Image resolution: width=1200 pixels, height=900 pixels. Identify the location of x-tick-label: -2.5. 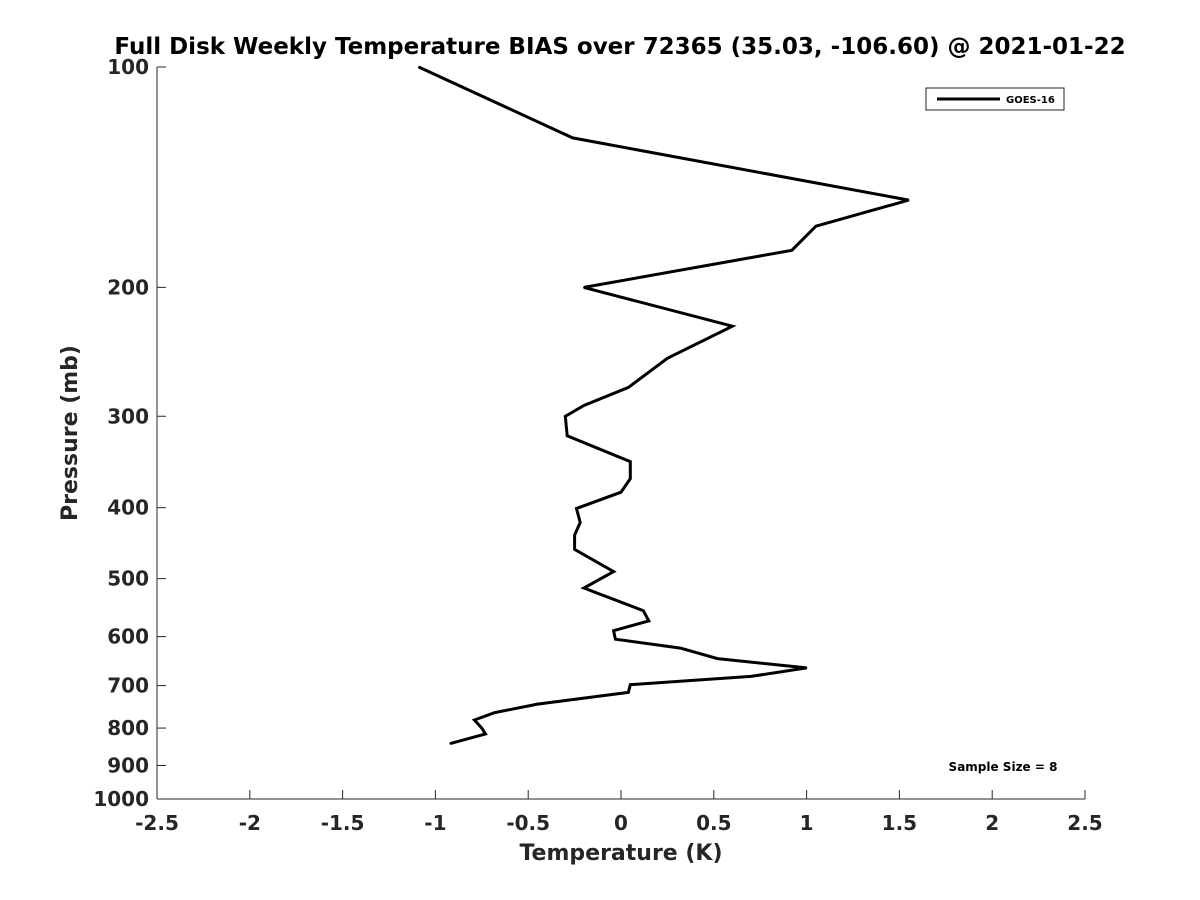
(157, 823).